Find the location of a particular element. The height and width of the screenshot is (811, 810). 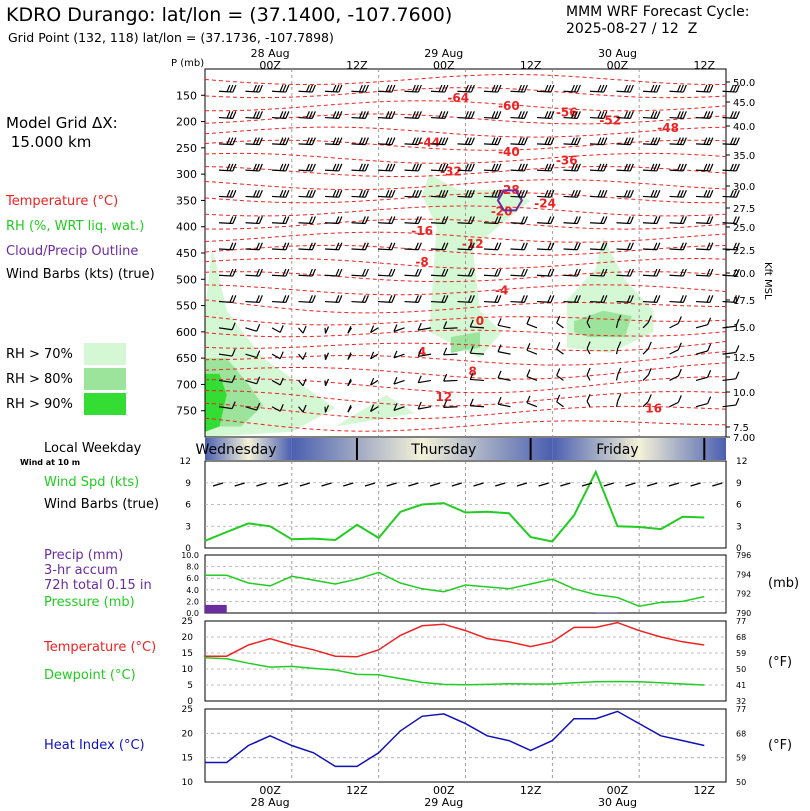

heat-ytick-right: 68 is located at coordinates (741, 733).